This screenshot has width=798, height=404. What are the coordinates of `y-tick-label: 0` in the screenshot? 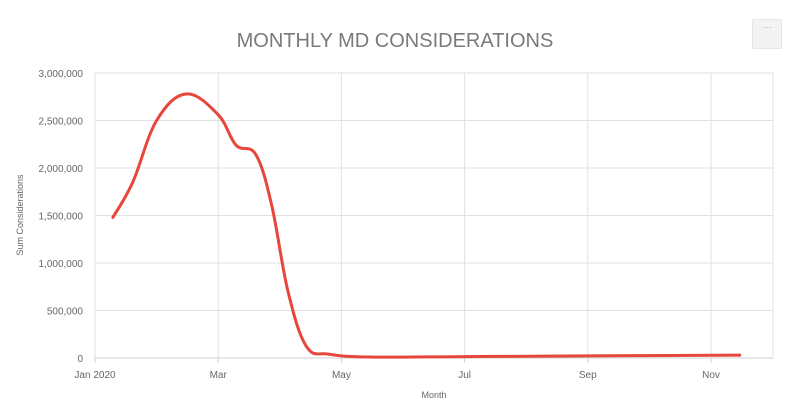 It's located at (80, 359).